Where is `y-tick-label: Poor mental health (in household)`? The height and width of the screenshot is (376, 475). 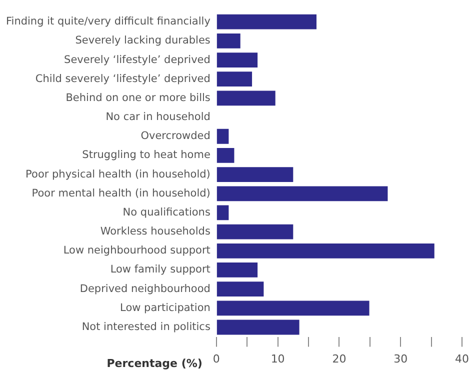
y-tick-label: Poor mental health (in household) is located at coordinates (121, 193).